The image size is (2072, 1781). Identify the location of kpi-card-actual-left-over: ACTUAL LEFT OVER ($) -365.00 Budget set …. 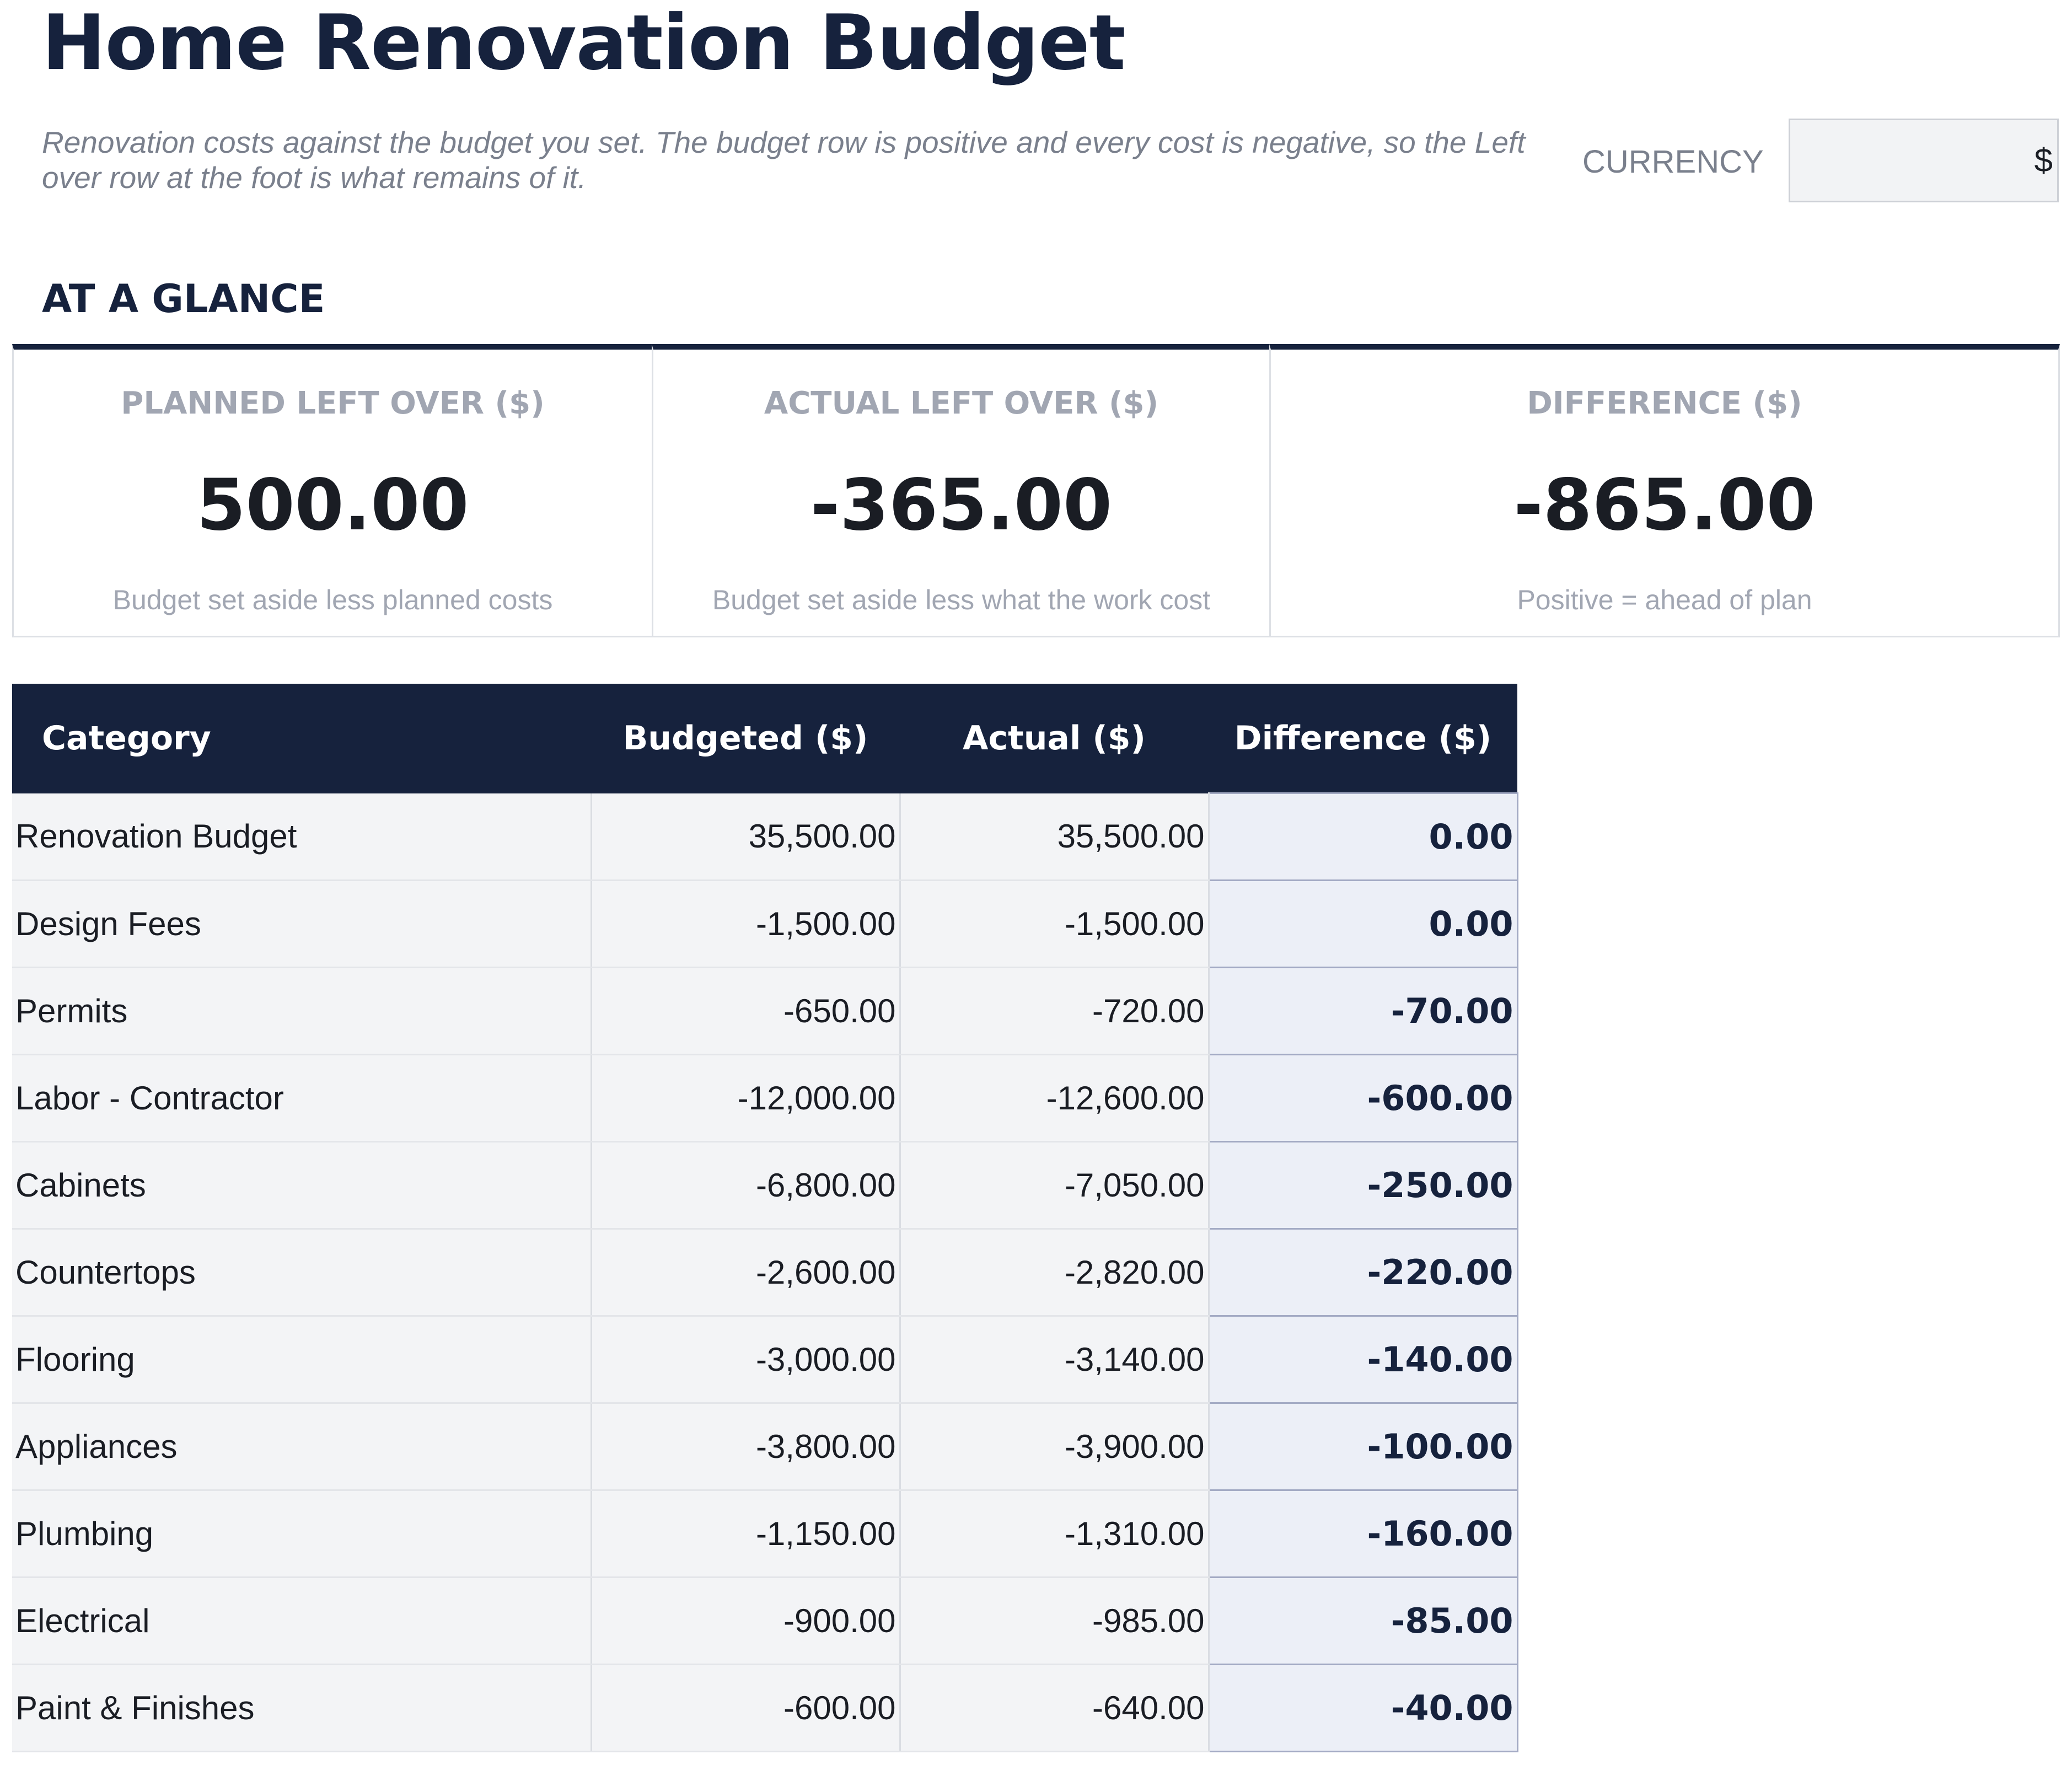
(960, 490).